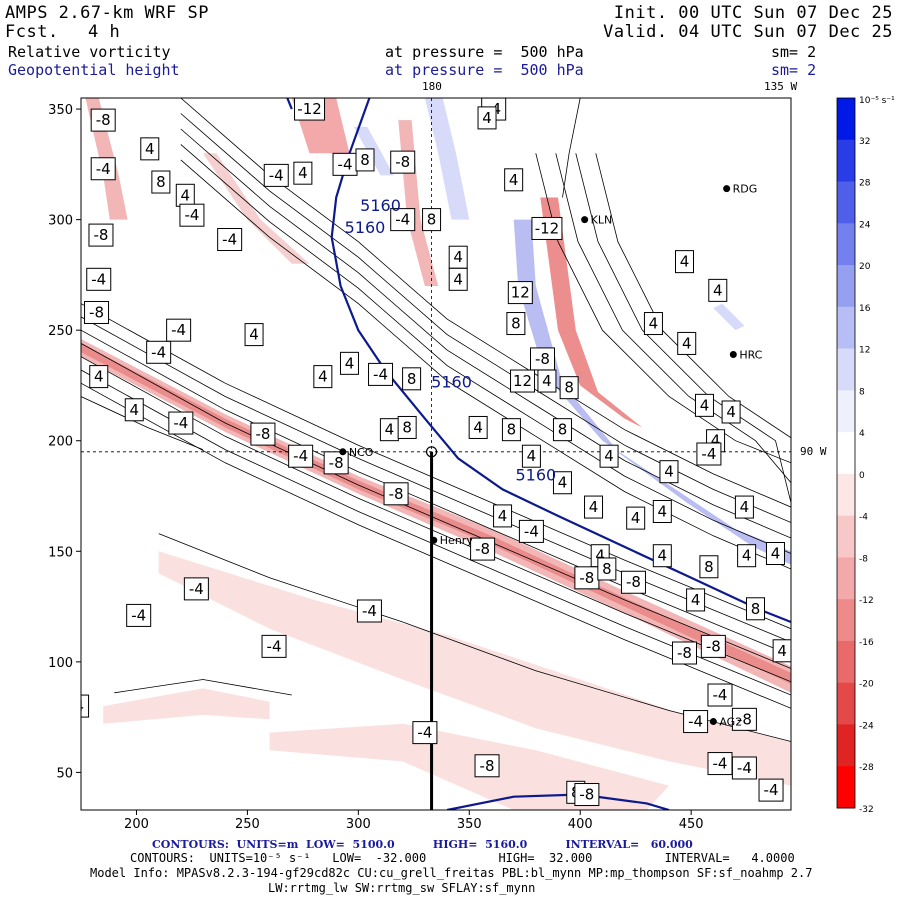 Image resolution: width=900 pixels, height=900 pixels. I want to click on colorbar-frame, so click(846, 453).